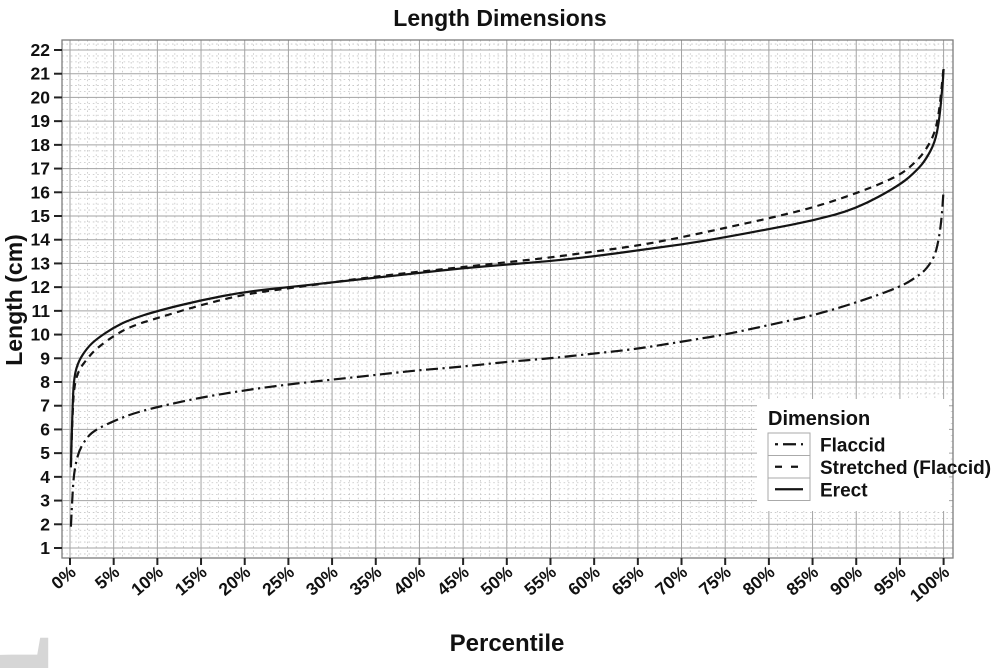 Image resolution: width=1000 pixels, height=668 pixels. What do you see at coordinates (235, 580) in the screenshot?
I see `x-tick-label: 20%` at bounding box center [235, 580].